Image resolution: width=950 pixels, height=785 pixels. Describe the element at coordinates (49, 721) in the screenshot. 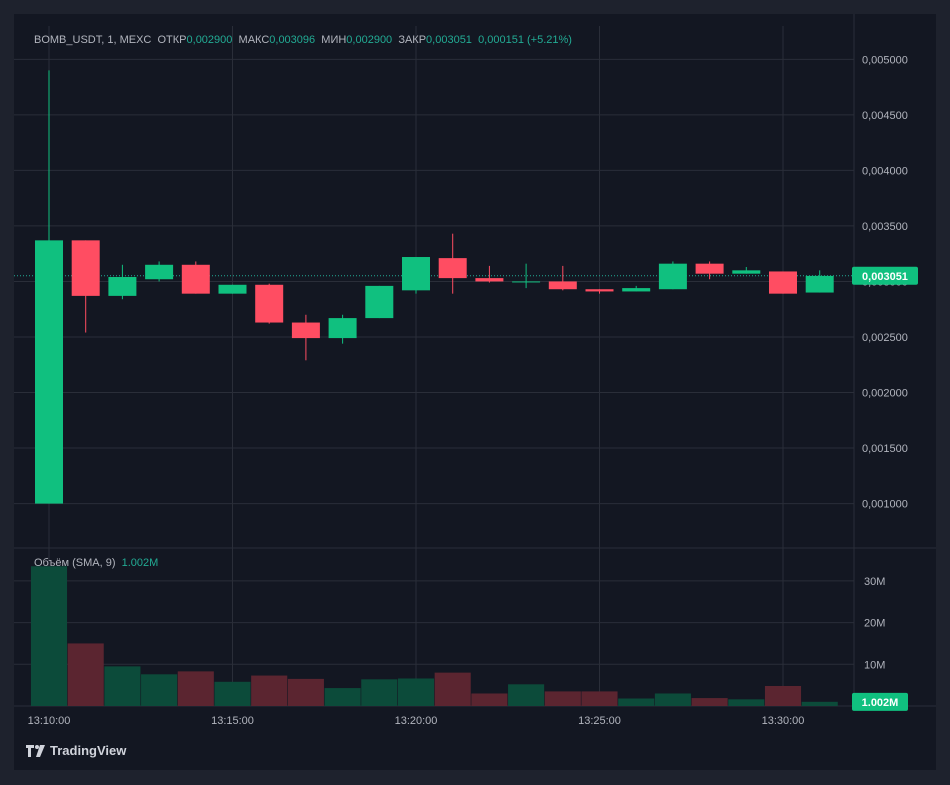

I see `time-tick-label: 13:10:00` at that location.